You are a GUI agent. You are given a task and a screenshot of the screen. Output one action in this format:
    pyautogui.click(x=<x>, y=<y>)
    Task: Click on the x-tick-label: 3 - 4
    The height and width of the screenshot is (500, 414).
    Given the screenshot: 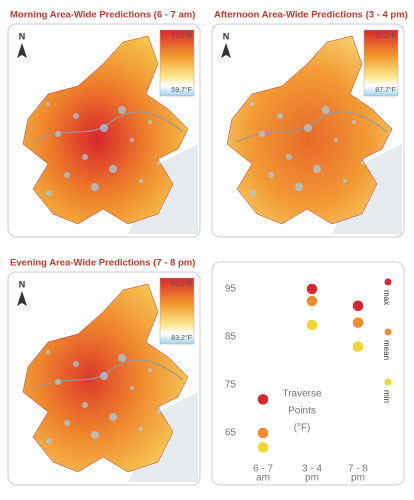 What is the action you would take?
    pyautogui.click(x=312, y=469)
    